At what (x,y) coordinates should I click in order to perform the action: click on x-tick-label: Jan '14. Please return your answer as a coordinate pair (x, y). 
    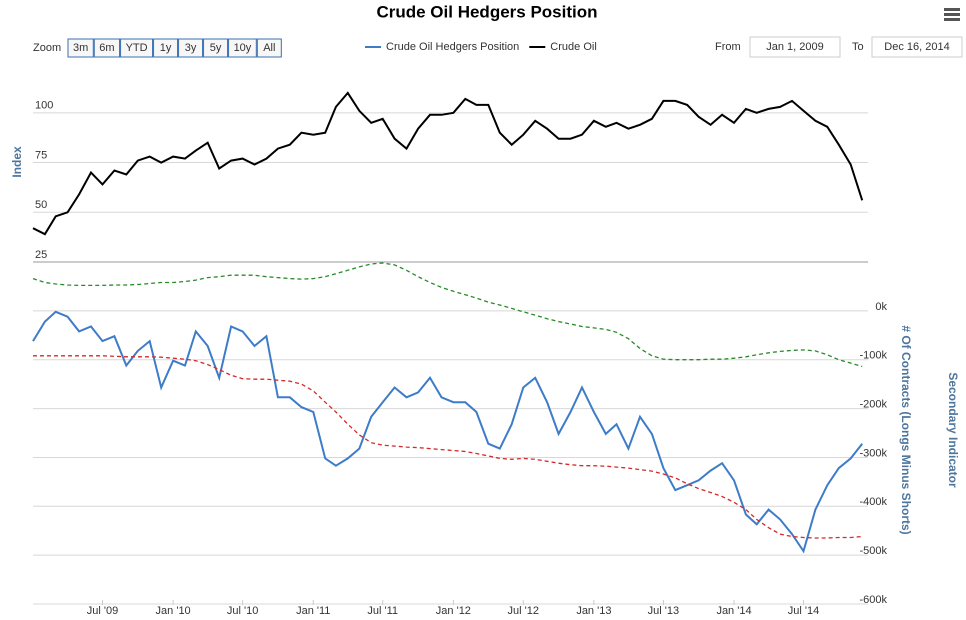
    Looking at the image, I should click on (733, 611).